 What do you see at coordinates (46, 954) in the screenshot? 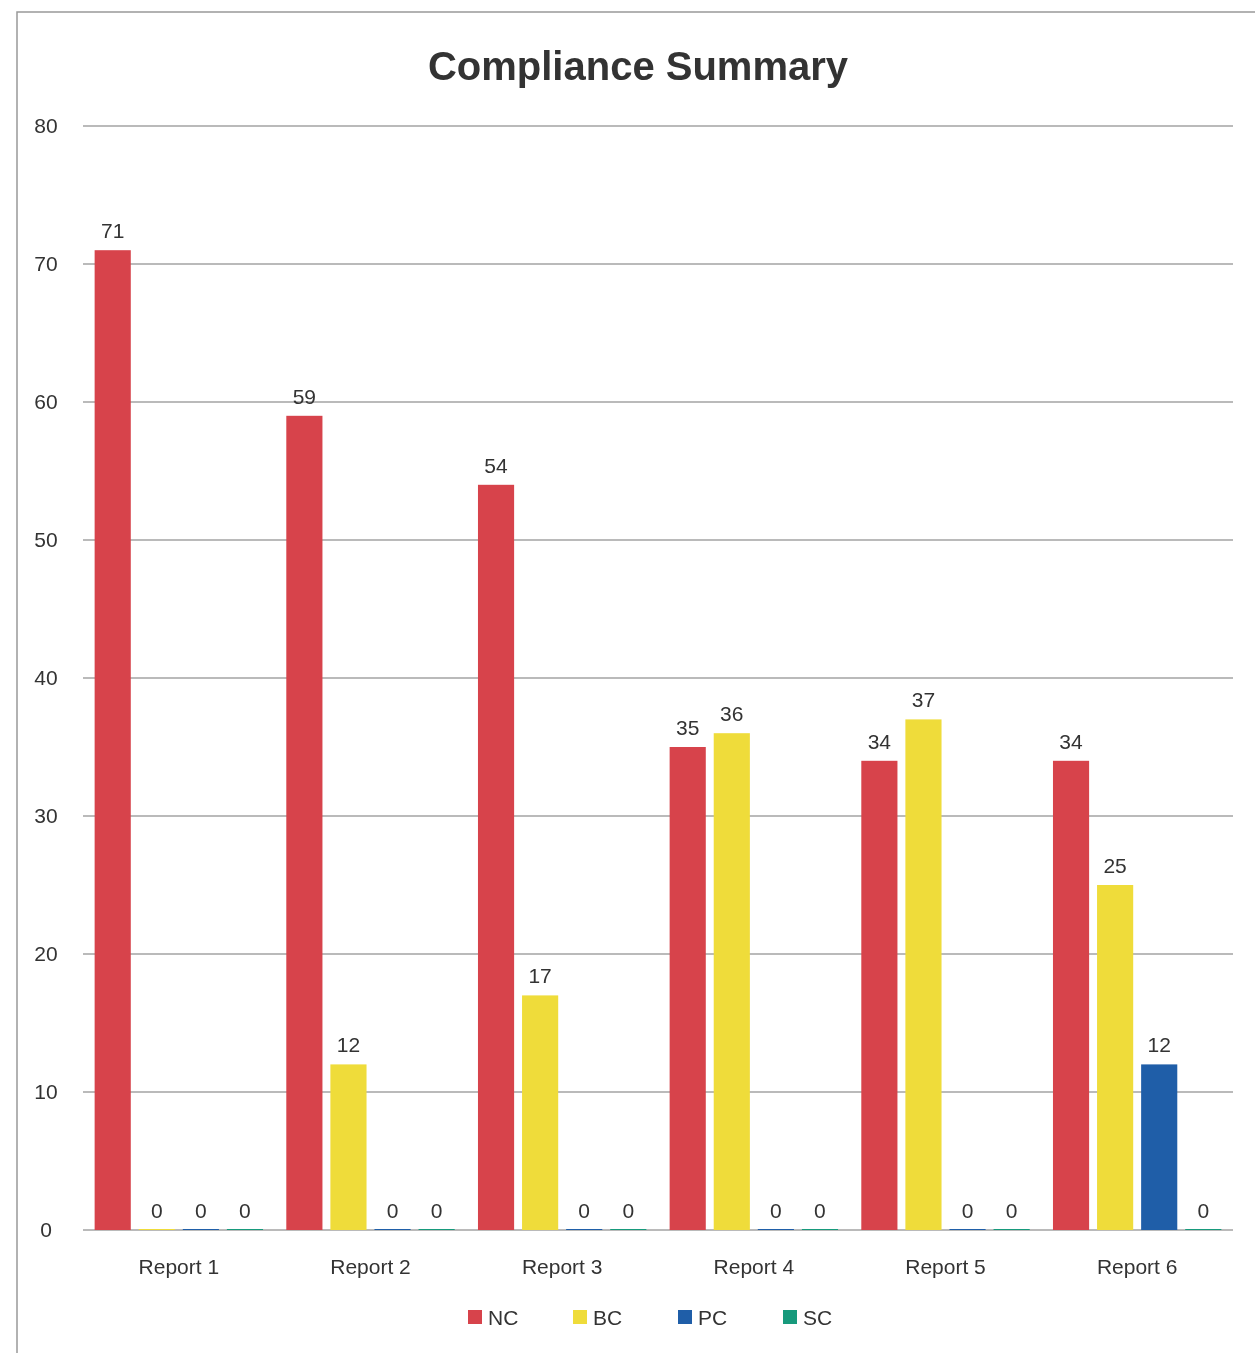
I see `y-tick-label: 20` at bounding box center [46, 954].